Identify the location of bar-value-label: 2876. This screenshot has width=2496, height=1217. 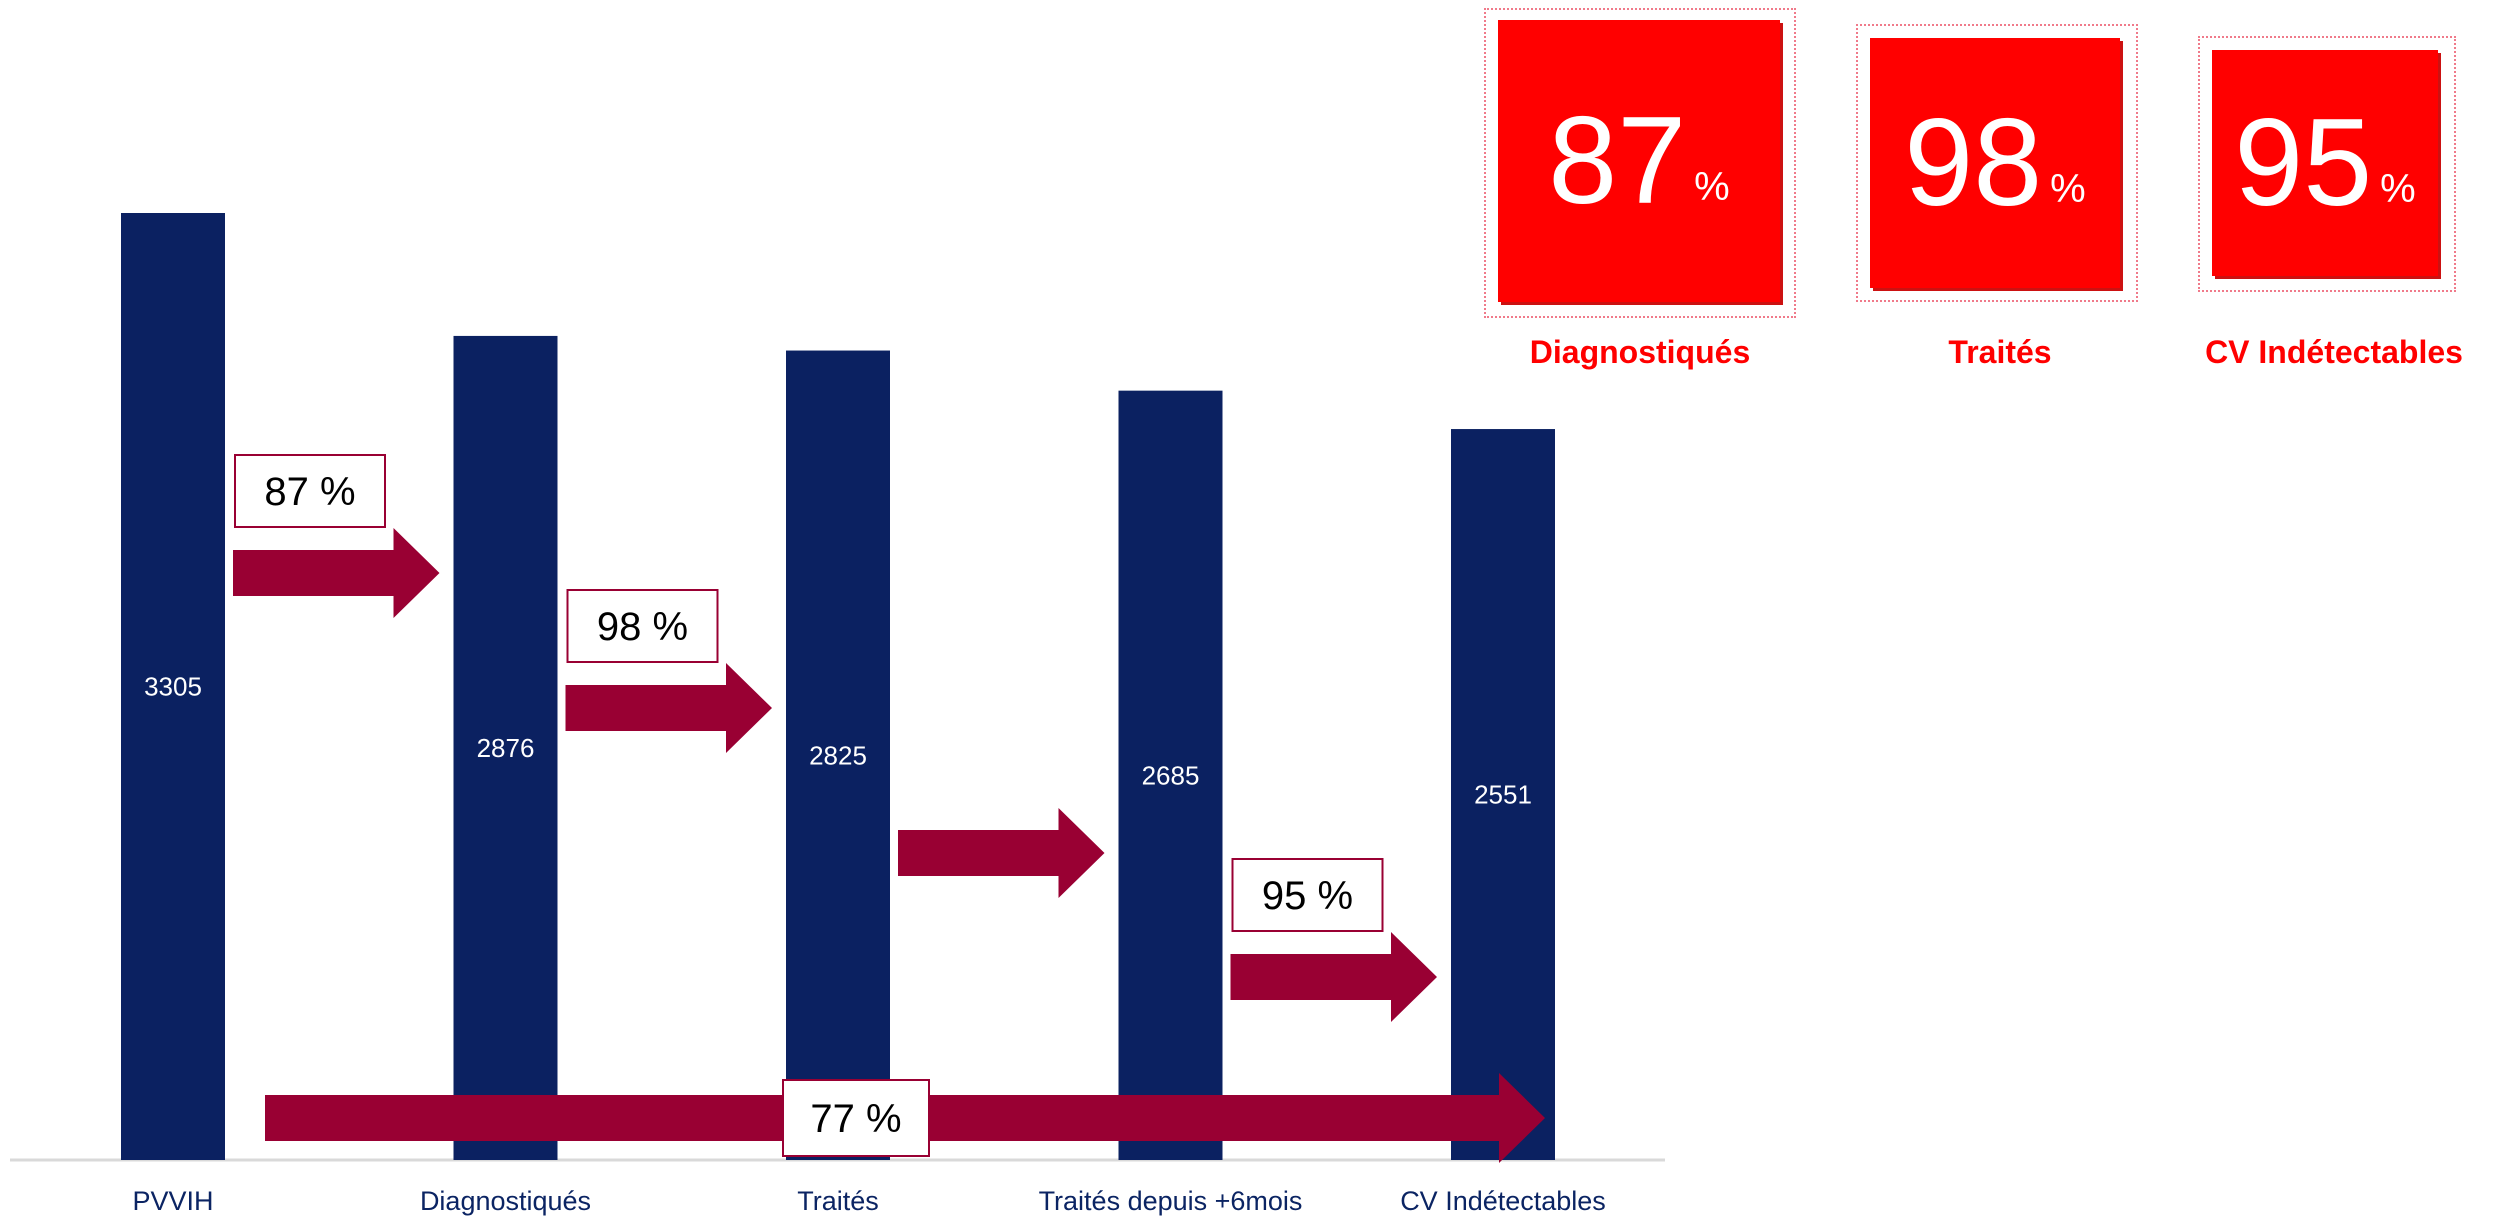
(506, 748).